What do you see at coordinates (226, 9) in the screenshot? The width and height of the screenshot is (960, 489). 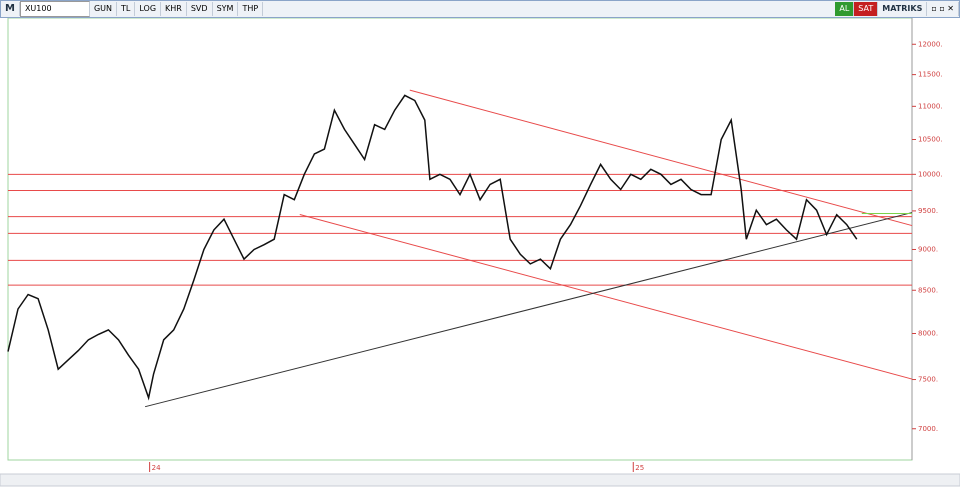 I see `tool-button: SYM` at bounding box center [226, 9].